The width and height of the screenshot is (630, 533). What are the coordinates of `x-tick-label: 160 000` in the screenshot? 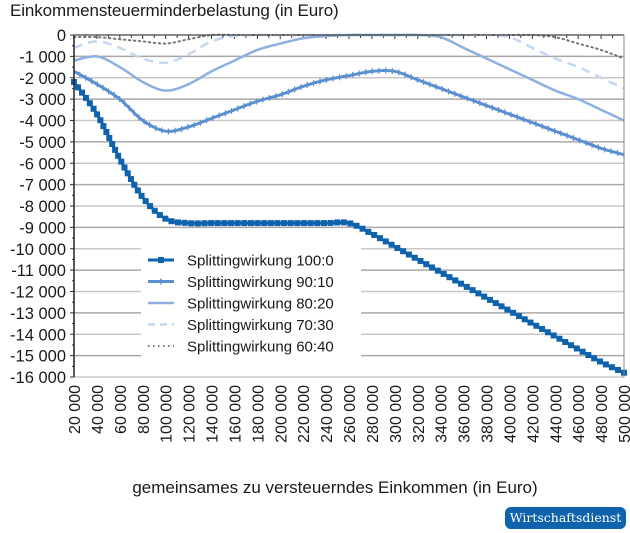 It's located at (235, 414).